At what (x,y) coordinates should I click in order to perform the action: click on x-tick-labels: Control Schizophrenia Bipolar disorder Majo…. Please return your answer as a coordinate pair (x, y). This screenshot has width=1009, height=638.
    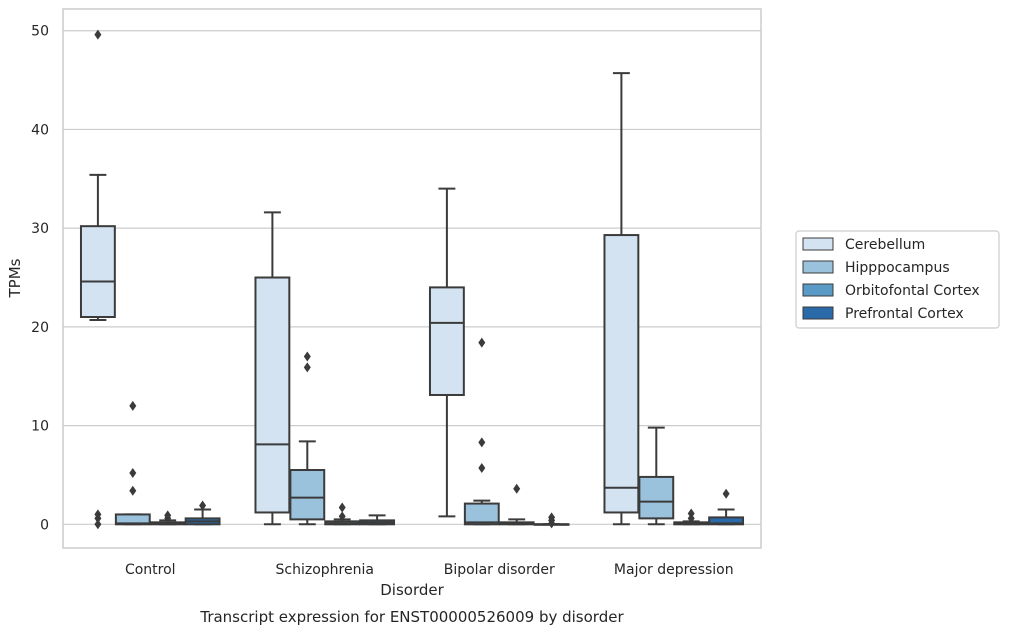
    Looking at the image, I should click on (429, 570).